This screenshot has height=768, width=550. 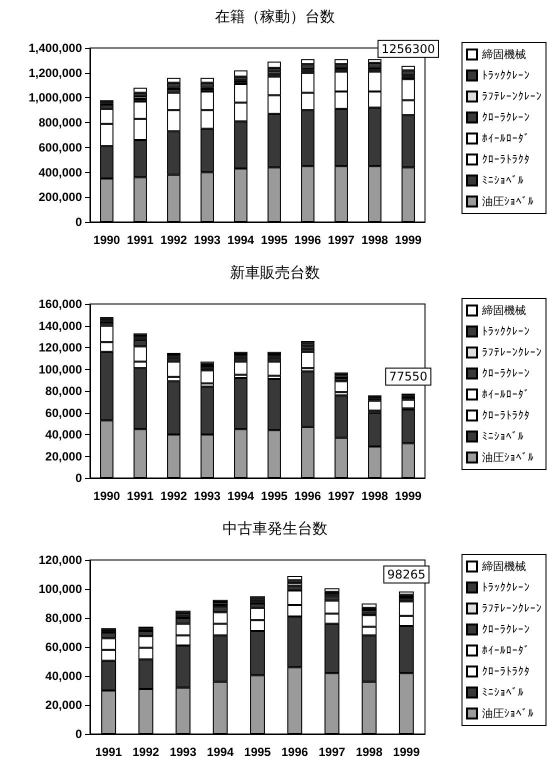 What do you see at coordinates (55, 48) in the screenshot?
I see `y-tick-label: 1,400,000` at bounding box center [55, 48].